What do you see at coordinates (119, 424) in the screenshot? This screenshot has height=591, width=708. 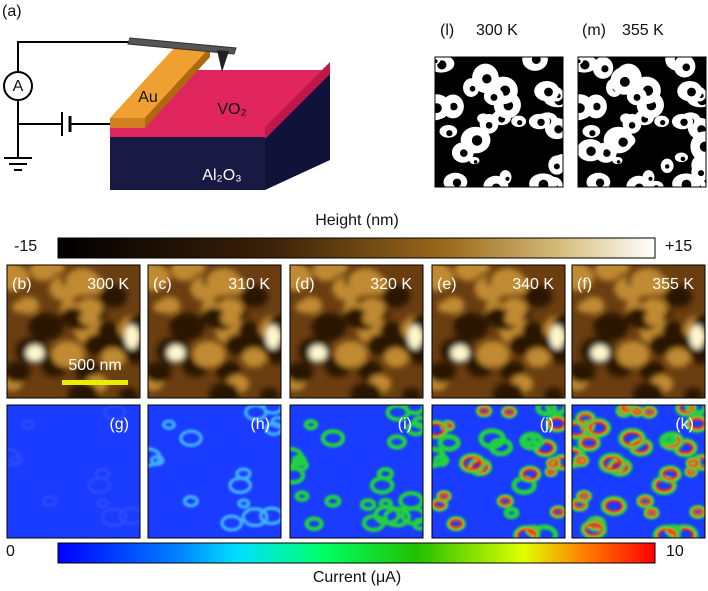 I see `panel-label: (g)` at bounding box center [119, 424].